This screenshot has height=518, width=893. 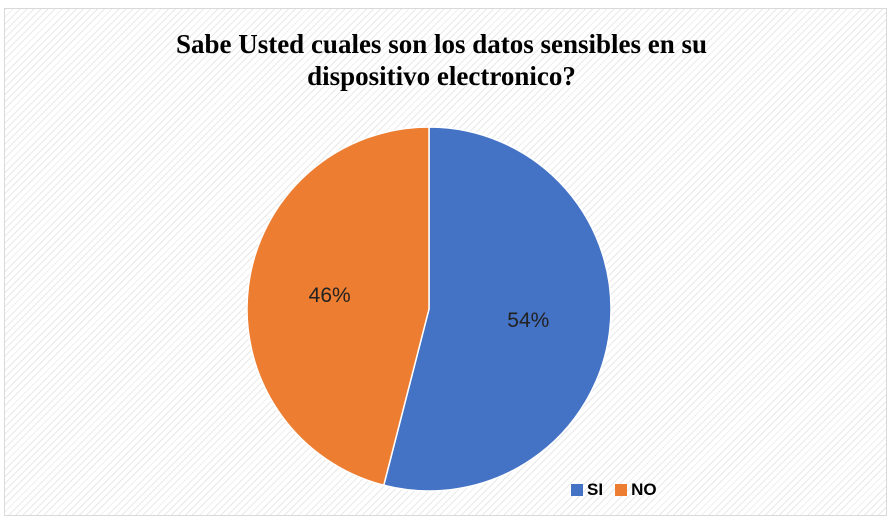 I want to click on legend-label-si: SI, so click(x=595, y=489).